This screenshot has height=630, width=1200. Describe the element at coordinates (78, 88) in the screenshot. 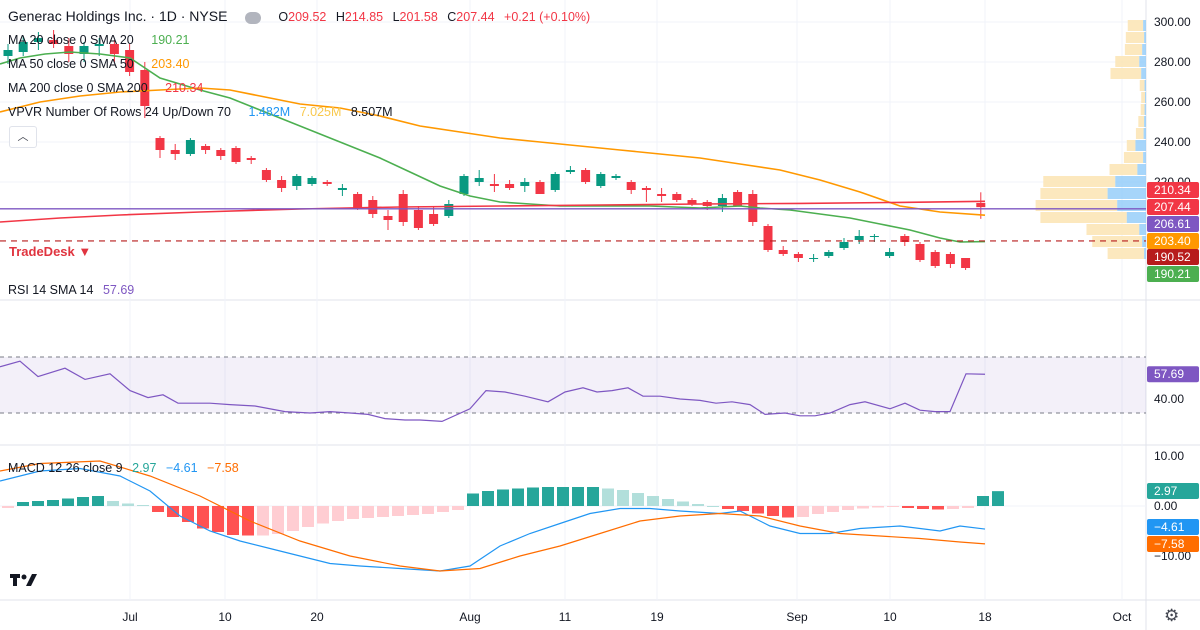

I see `ma200-label: MA 200 close 0 SMA 200` at that location.